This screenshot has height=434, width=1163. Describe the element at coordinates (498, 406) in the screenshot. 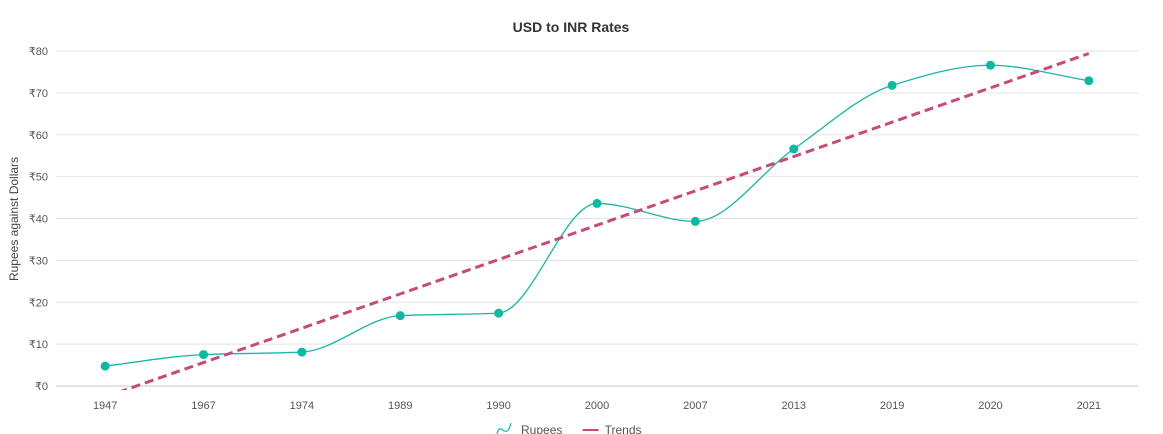

I see `x-tick-label: 1990` at that location.